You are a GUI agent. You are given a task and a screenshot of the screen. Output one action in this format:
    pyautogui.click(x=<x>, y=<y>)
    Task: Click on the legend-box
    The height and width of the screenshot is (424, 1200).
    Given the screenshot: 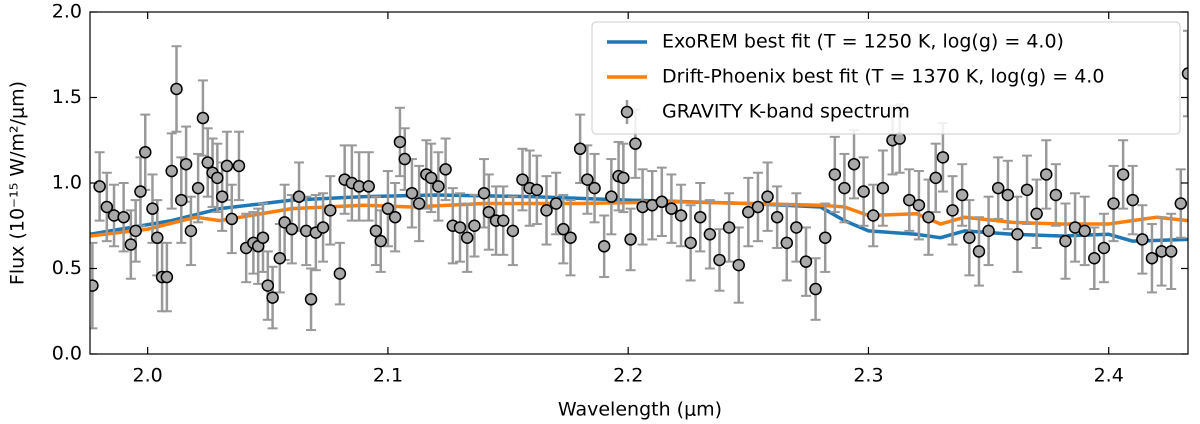 What is the action you would take?
    pyautogui.click(x=886, y=78)
    